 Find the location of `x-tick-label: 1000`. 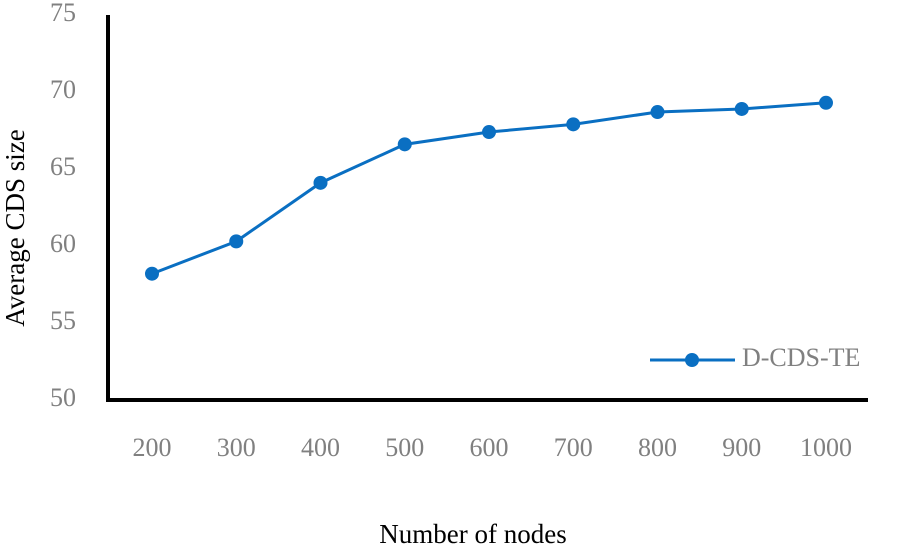

x-tick-label: 1000 is located at coordinates (826, 447).